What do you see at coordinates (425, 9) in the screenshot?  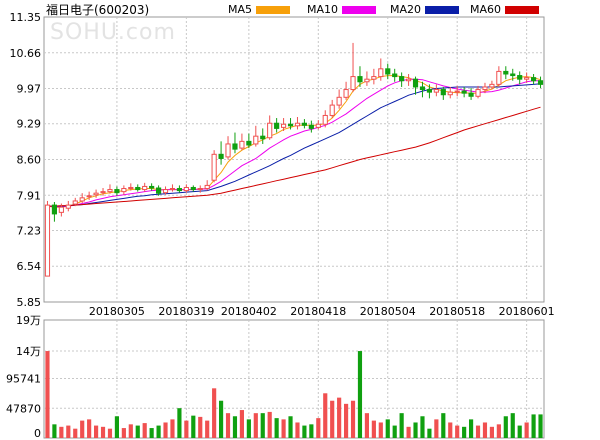 I see `legend-ma20: MA20` at bounding box center [425, 9].